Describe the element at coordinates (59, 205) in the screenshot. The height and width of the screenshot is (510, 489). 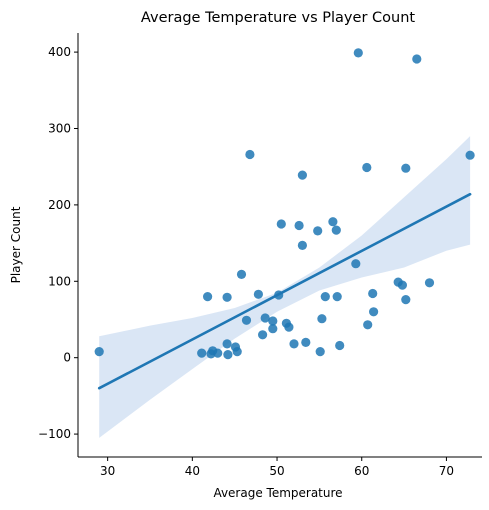
I see `y-tick-label: 200` at that location.